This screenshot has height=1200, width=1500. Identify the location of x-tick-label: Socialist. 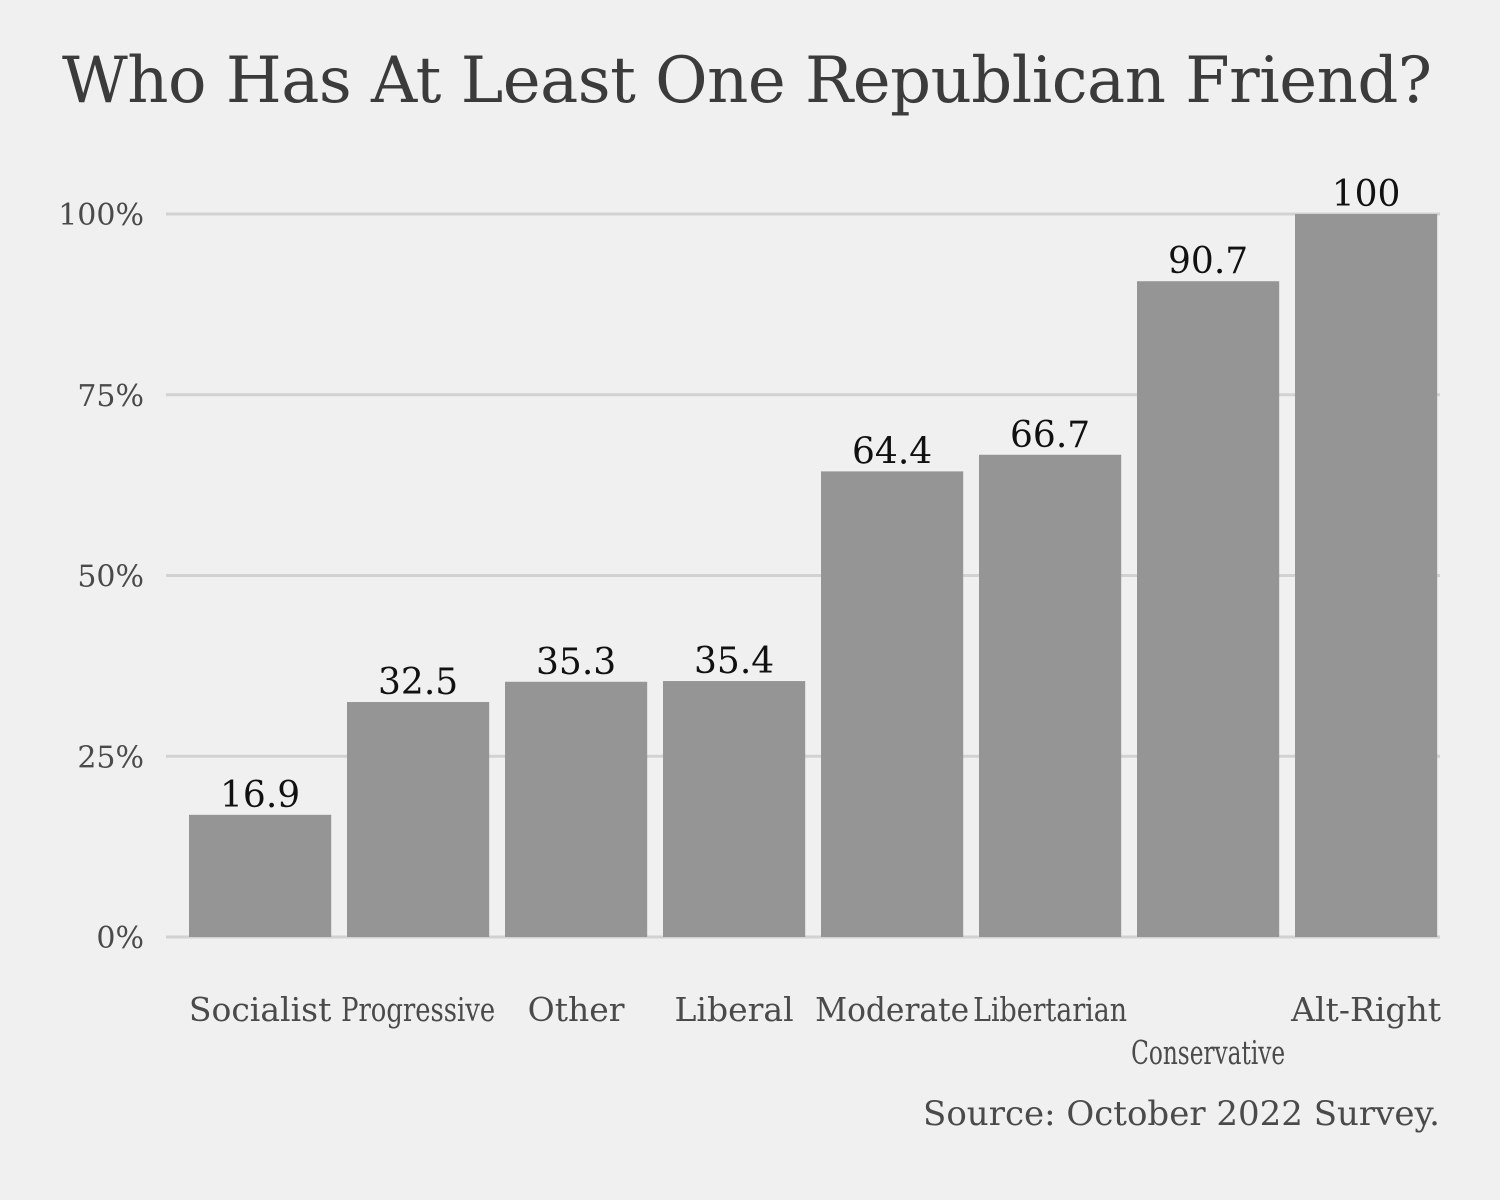
(260, 1009).